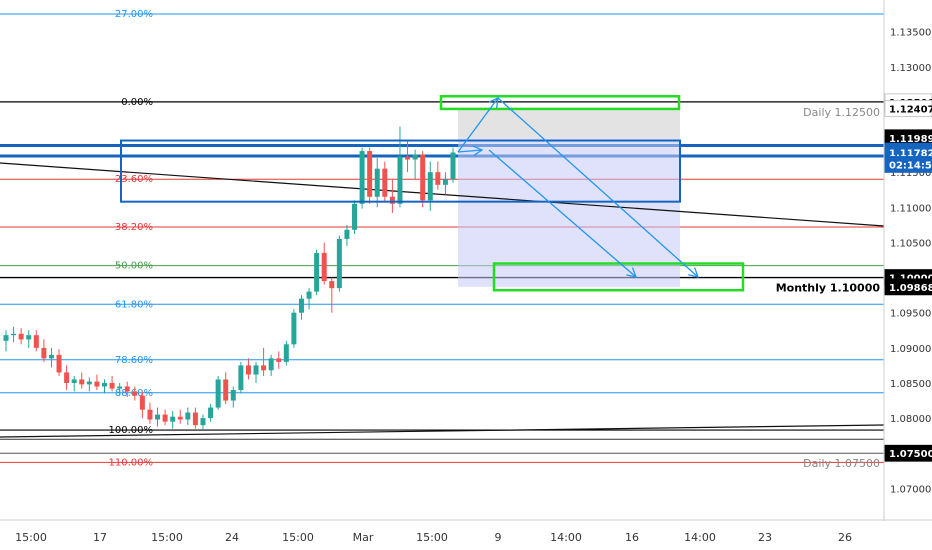  Describe the element at coordinates (910, 173) in the screenshot. I see `y-tick-label: 1.11500` at that location.